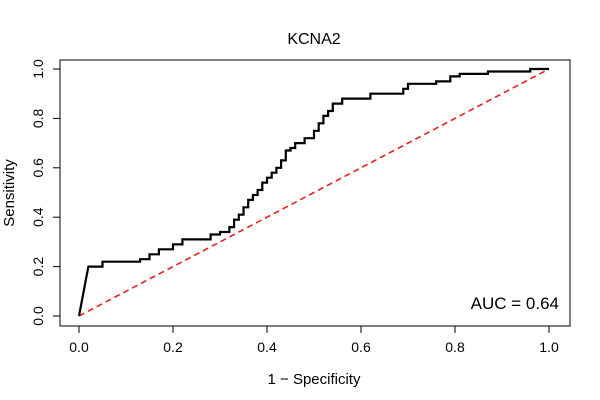  I want to click on x-tick-label-0: 0.0, so click(79, 347).